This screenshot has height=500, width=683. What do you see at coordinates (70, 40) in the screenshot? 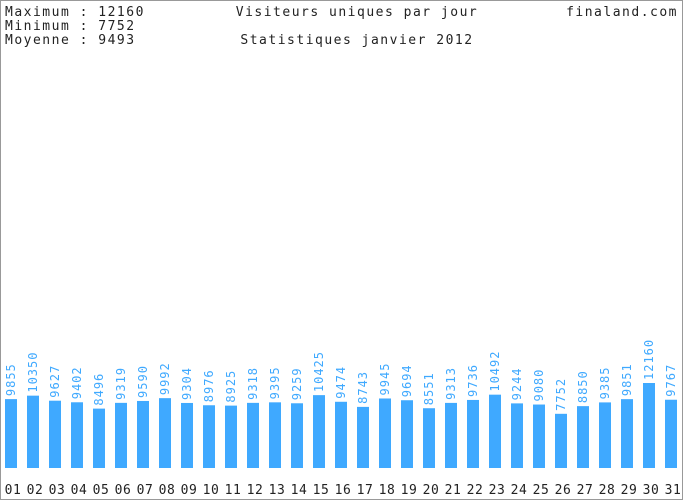
I see `stat-avg: Moyenne : 9493` at bounding box center [70, 40].